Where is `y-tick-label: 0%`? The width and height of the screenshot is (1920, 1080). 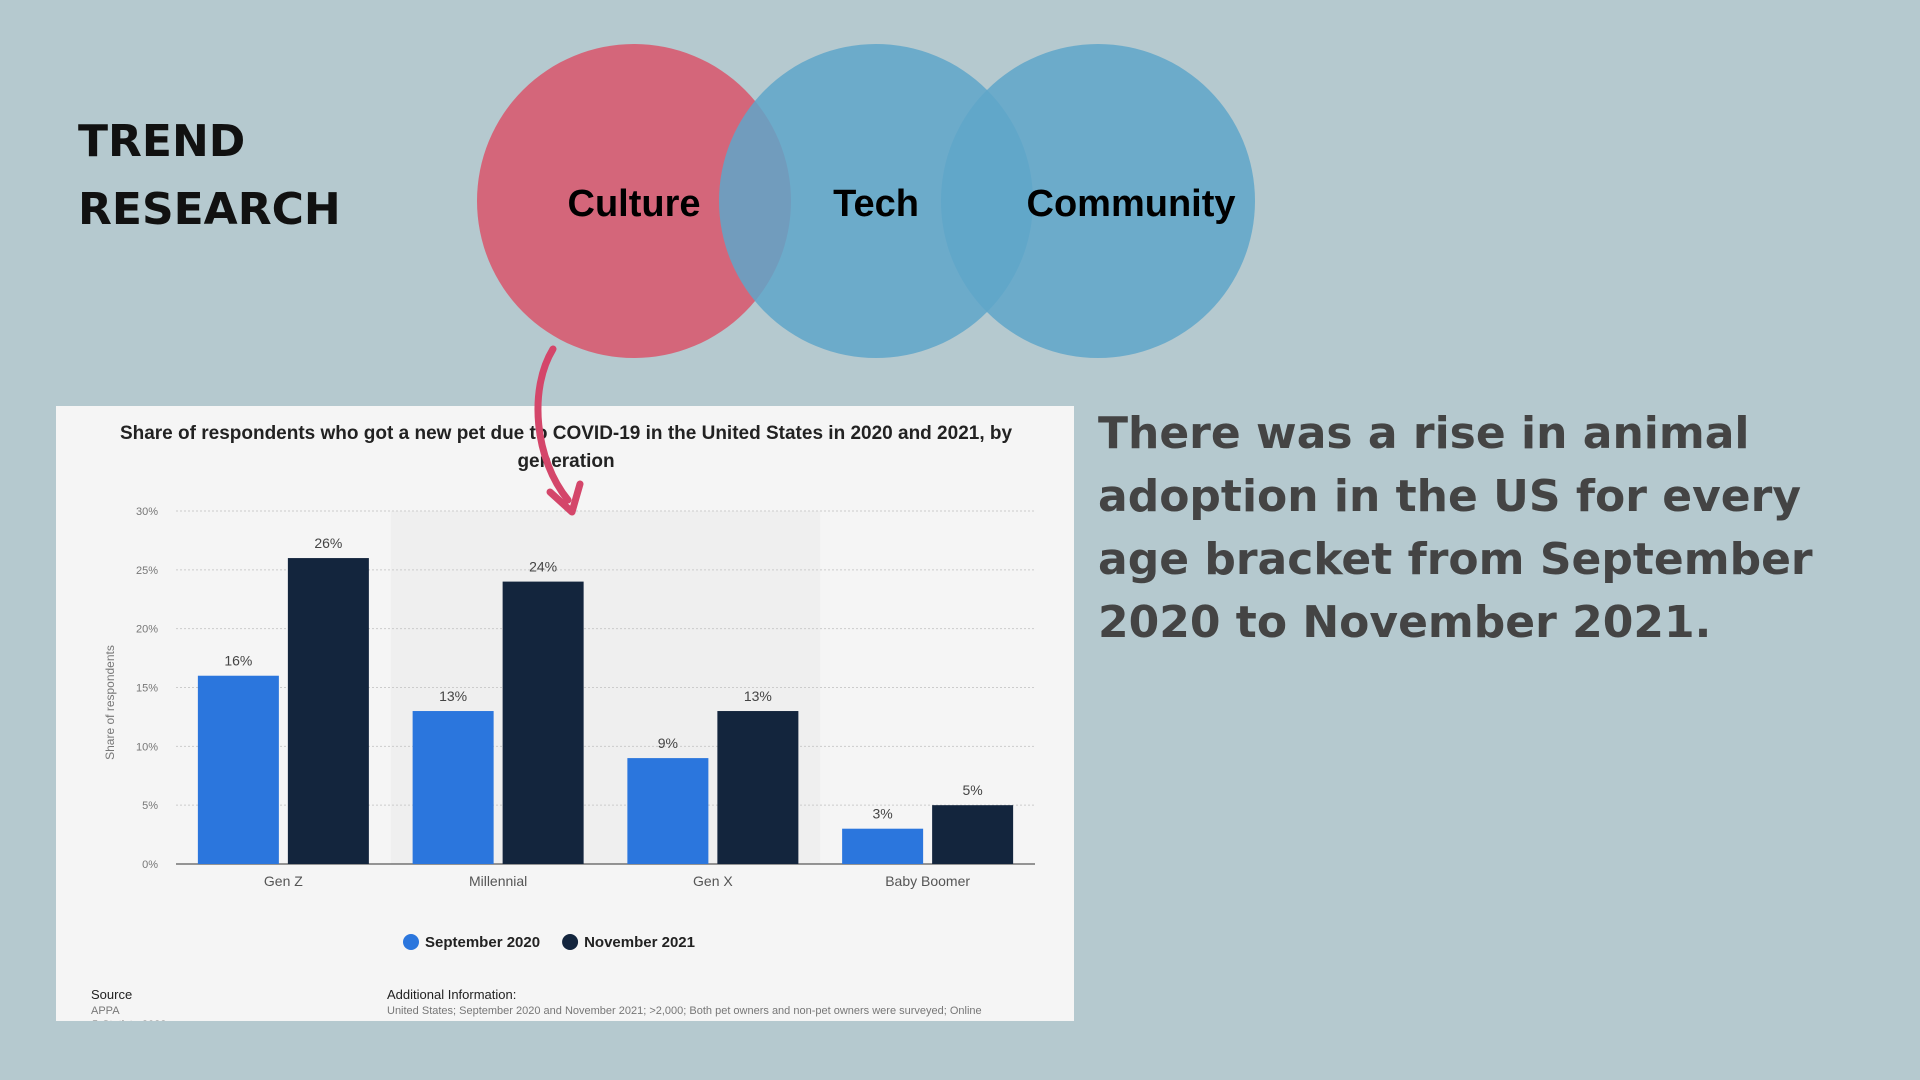
y-tick-label: 0% is located at coordinates (150, 865).